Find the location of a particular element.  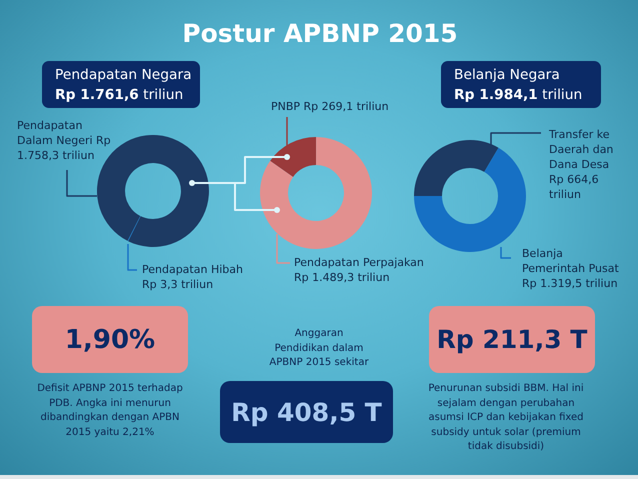

chart-subtitle: Rp 1.761,6 triliun is located at coordinates (119, 95).